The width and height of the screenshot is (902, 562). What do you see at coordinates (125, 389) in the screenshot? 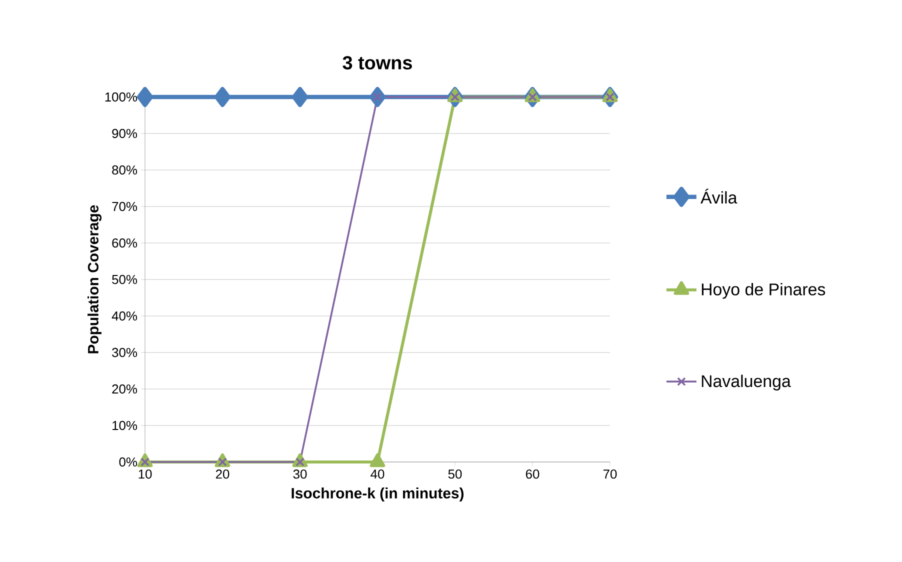
I see `y-tick-label: 20%` at bounding box center [125, 389].